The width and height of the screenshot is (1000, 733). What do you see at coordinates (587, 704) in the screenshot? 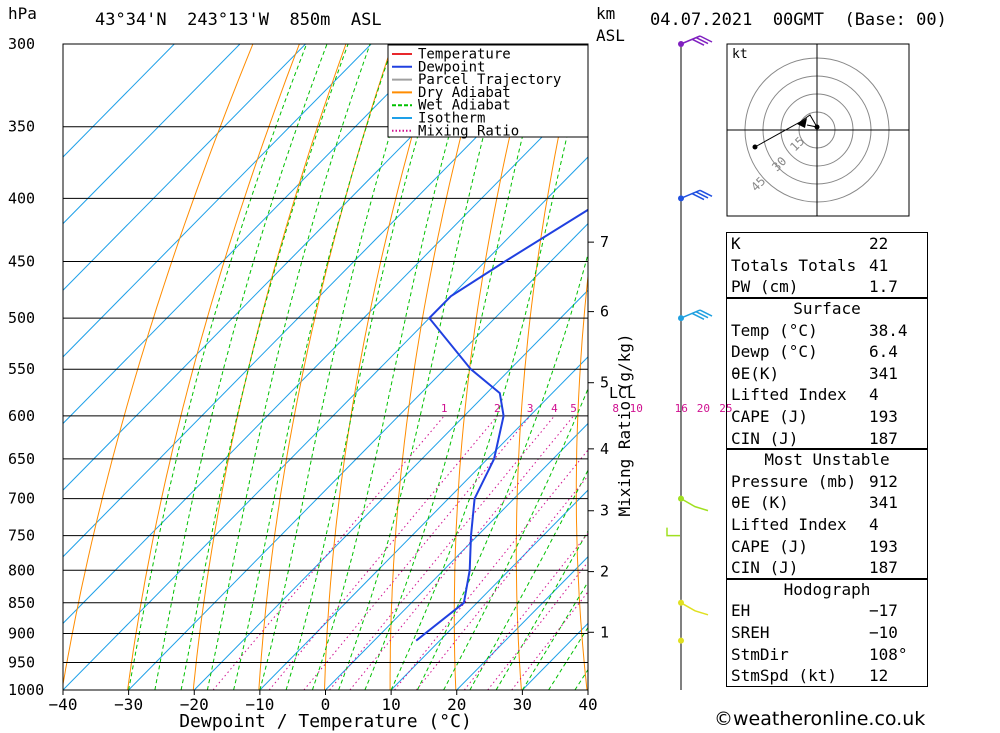
I see `x-tick-label: 40` at bounding box center [587, 704].